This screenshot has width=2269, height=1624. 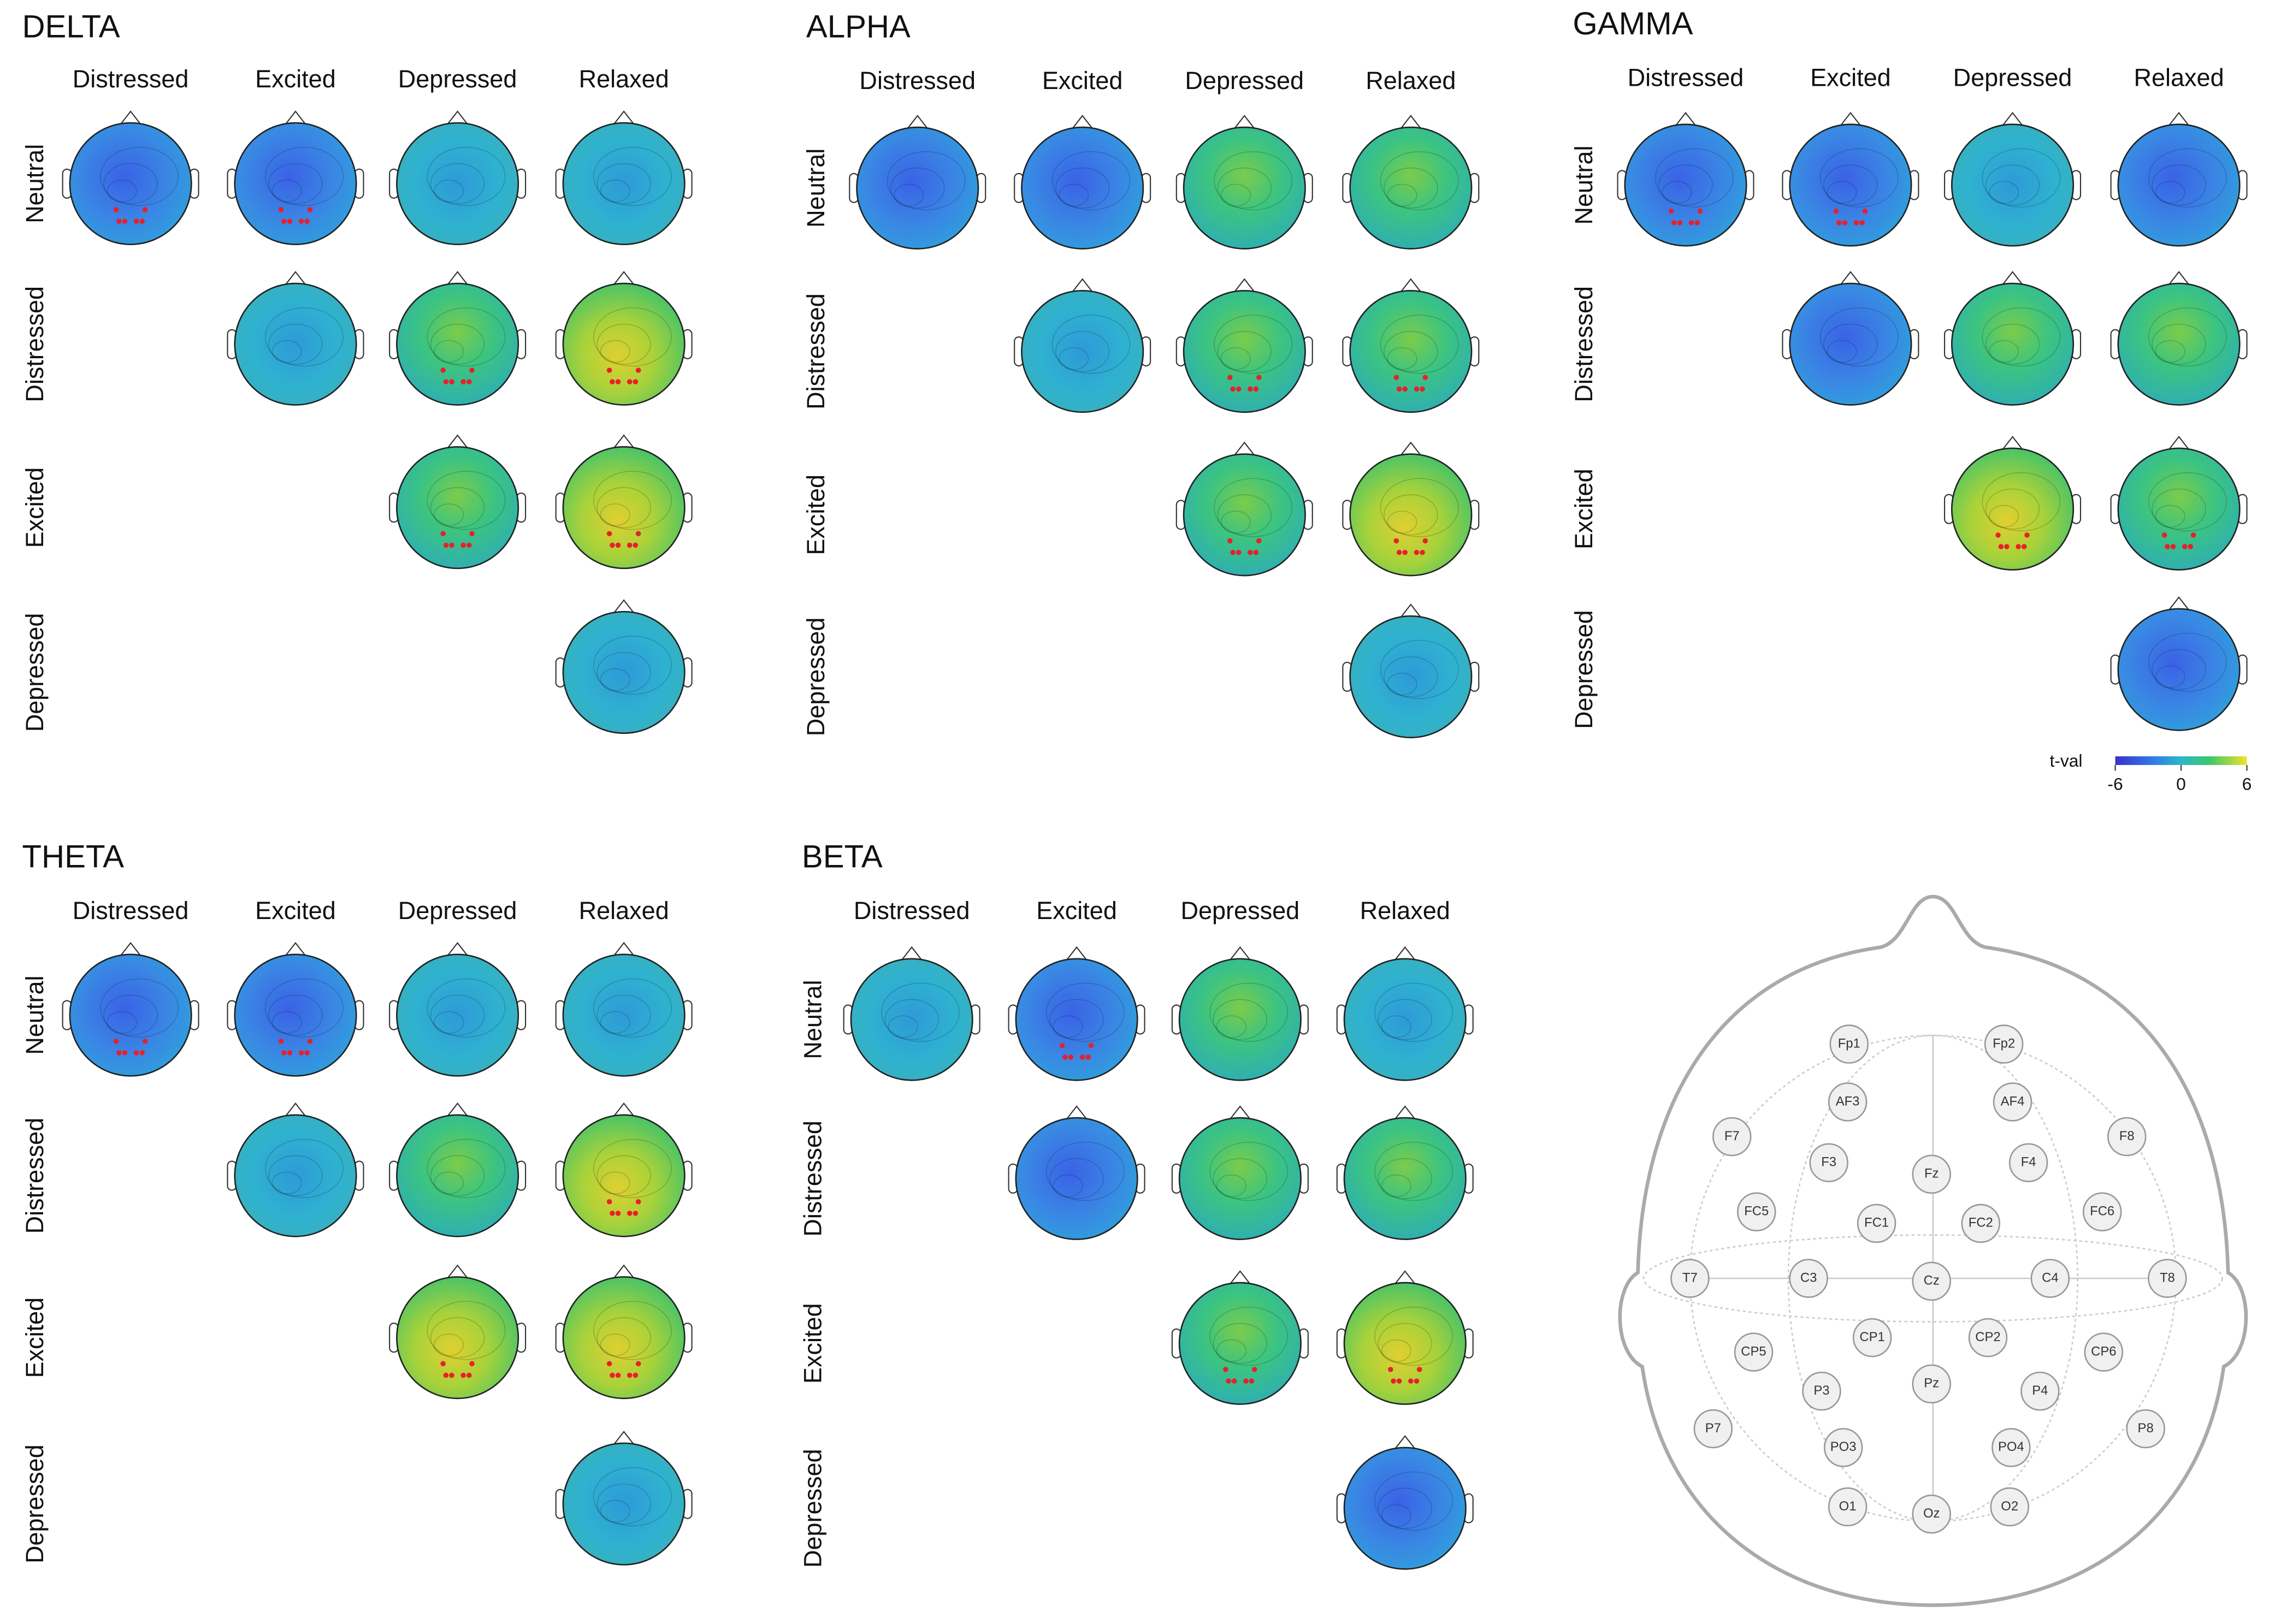 What do you see at coordinates (2127, 1136) in the screenshot?
I see `electrode-label: F8` at bounding box center [2127, 1136].